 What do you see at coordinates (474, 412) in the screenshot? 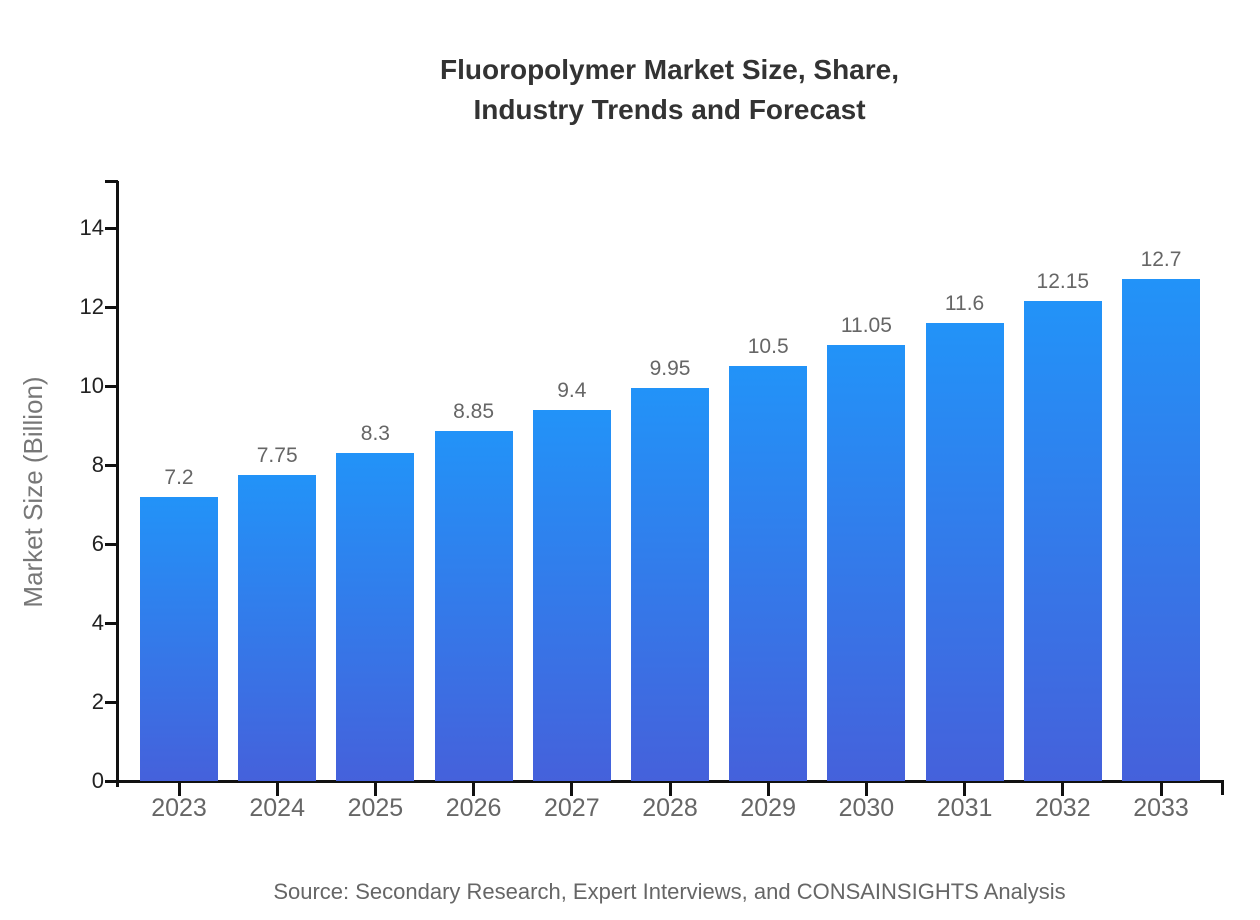
I see `bar-value-label: 8.85` at bounding box center [474, 412].